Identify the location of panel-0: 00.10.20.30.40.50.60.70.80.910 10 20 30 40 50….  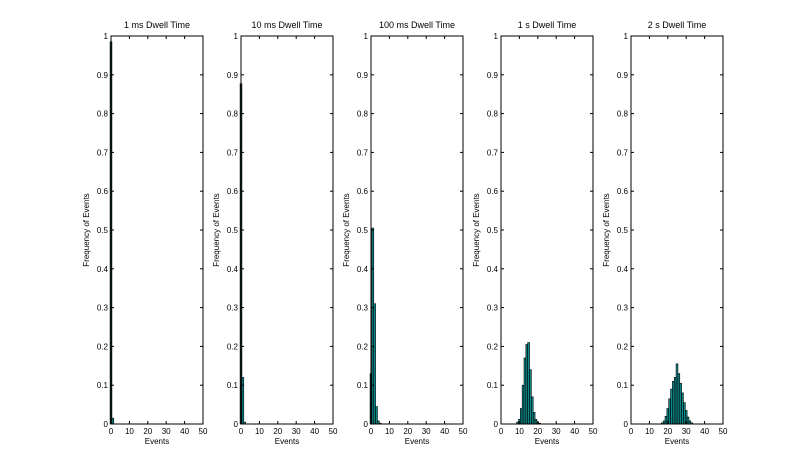
(145, 233).